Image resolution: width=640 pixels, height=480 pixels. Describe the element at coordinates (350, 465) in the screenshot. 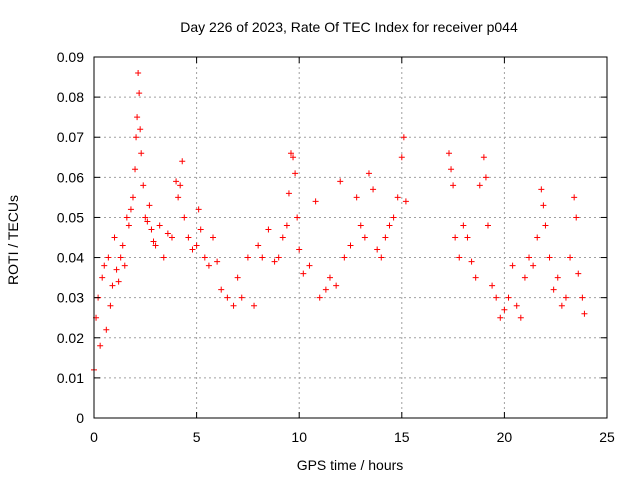

I see `x-axis-label: GPS time / hours` at that location.